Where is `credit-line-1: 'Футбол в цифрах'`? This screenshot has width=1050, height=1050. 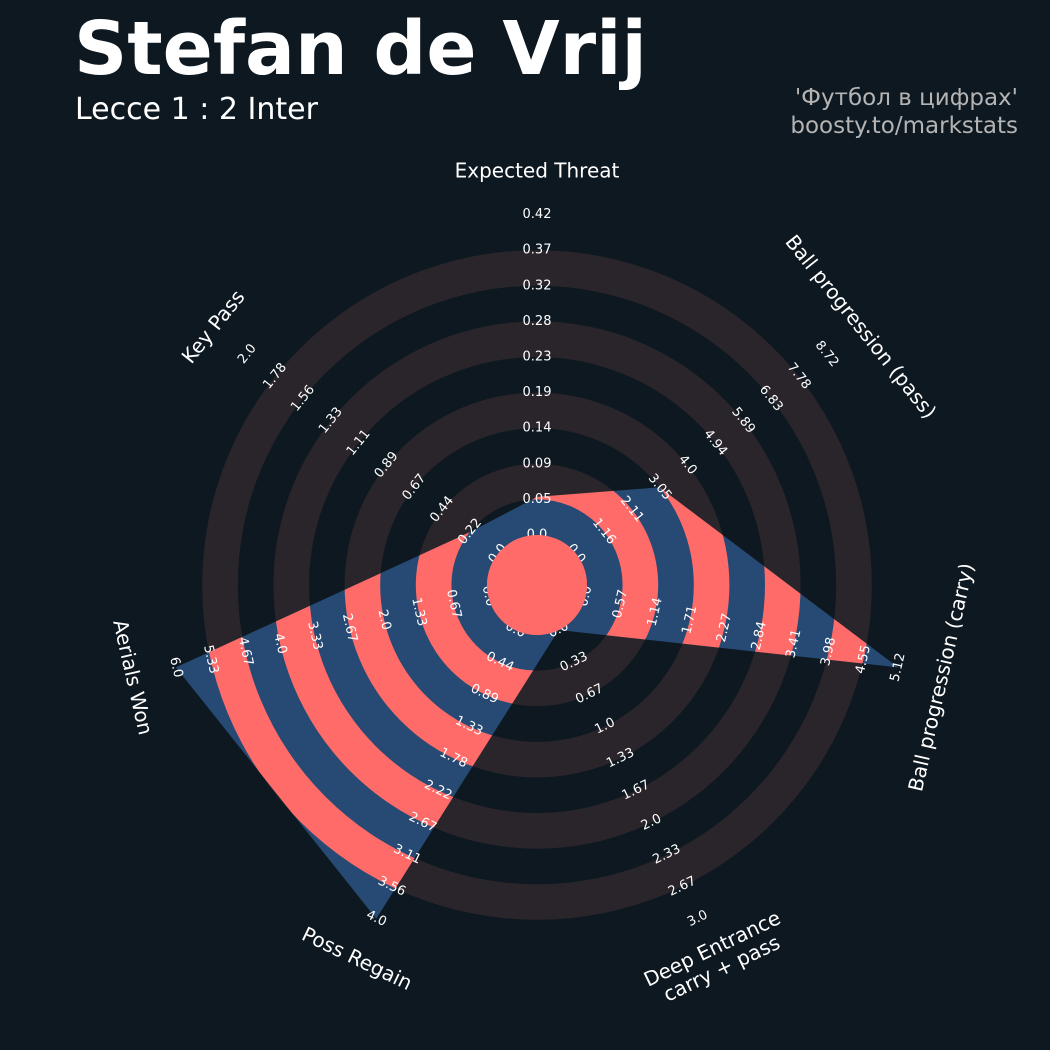 credit-line-1: 'Футбол в цифрах' is located at coordinates (906, 98).